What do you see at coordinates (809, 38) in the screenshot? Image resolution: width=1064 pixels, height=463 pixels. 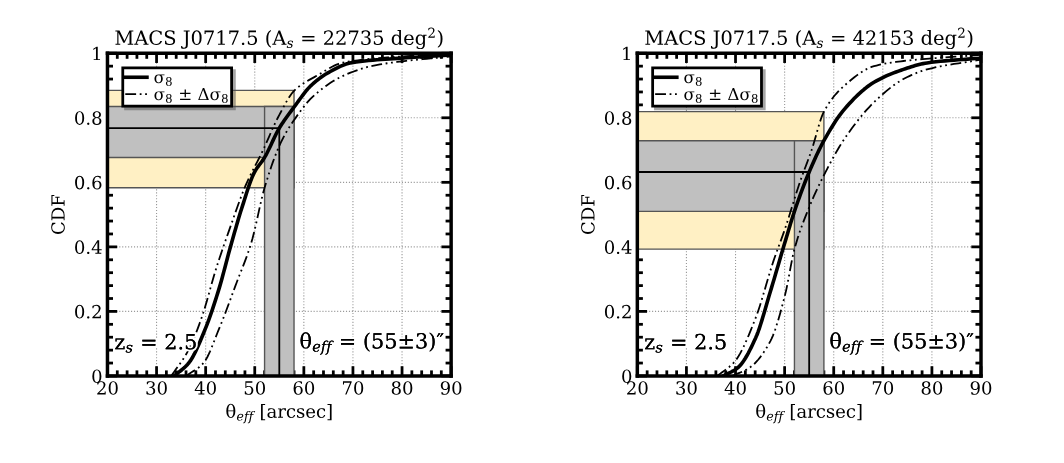 I see `chart-title: MACS J0717.5 (A$_{s}$ = 42153 deg$^{2}$)` at bounding box center [809, 38].